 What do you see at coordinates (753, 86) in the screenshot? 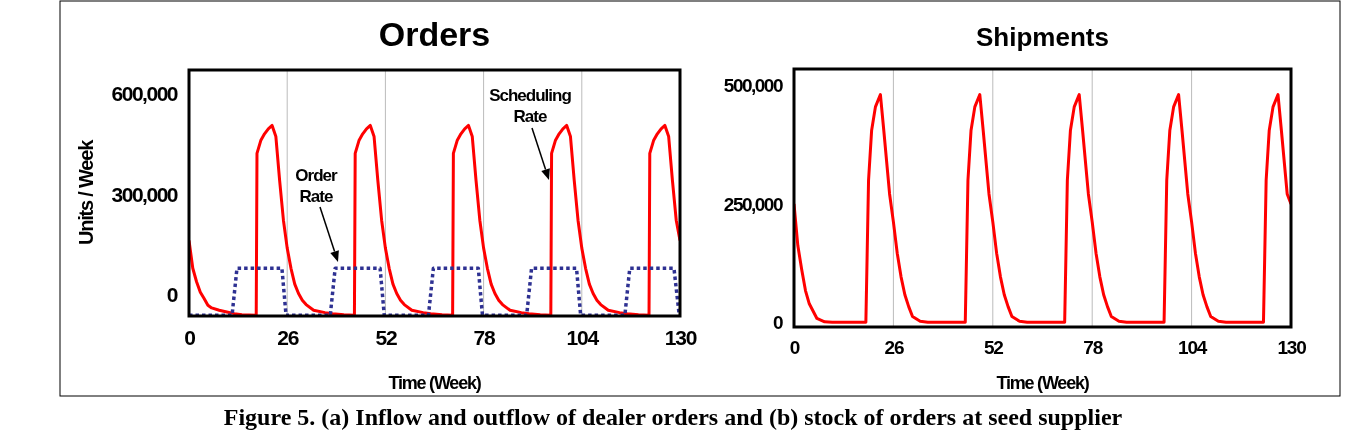
I see `y-tick-label: 500,000` at bounding box center [753, 86].